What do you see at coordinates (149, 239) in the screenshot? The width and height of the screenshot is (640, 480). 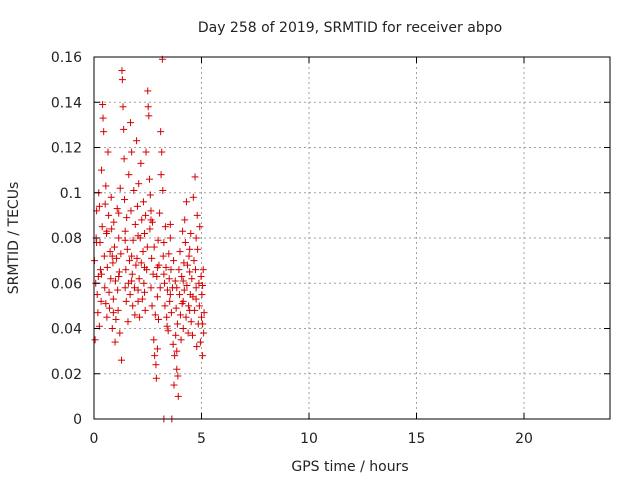 I see `data-points` at bounding box center [149, 239].